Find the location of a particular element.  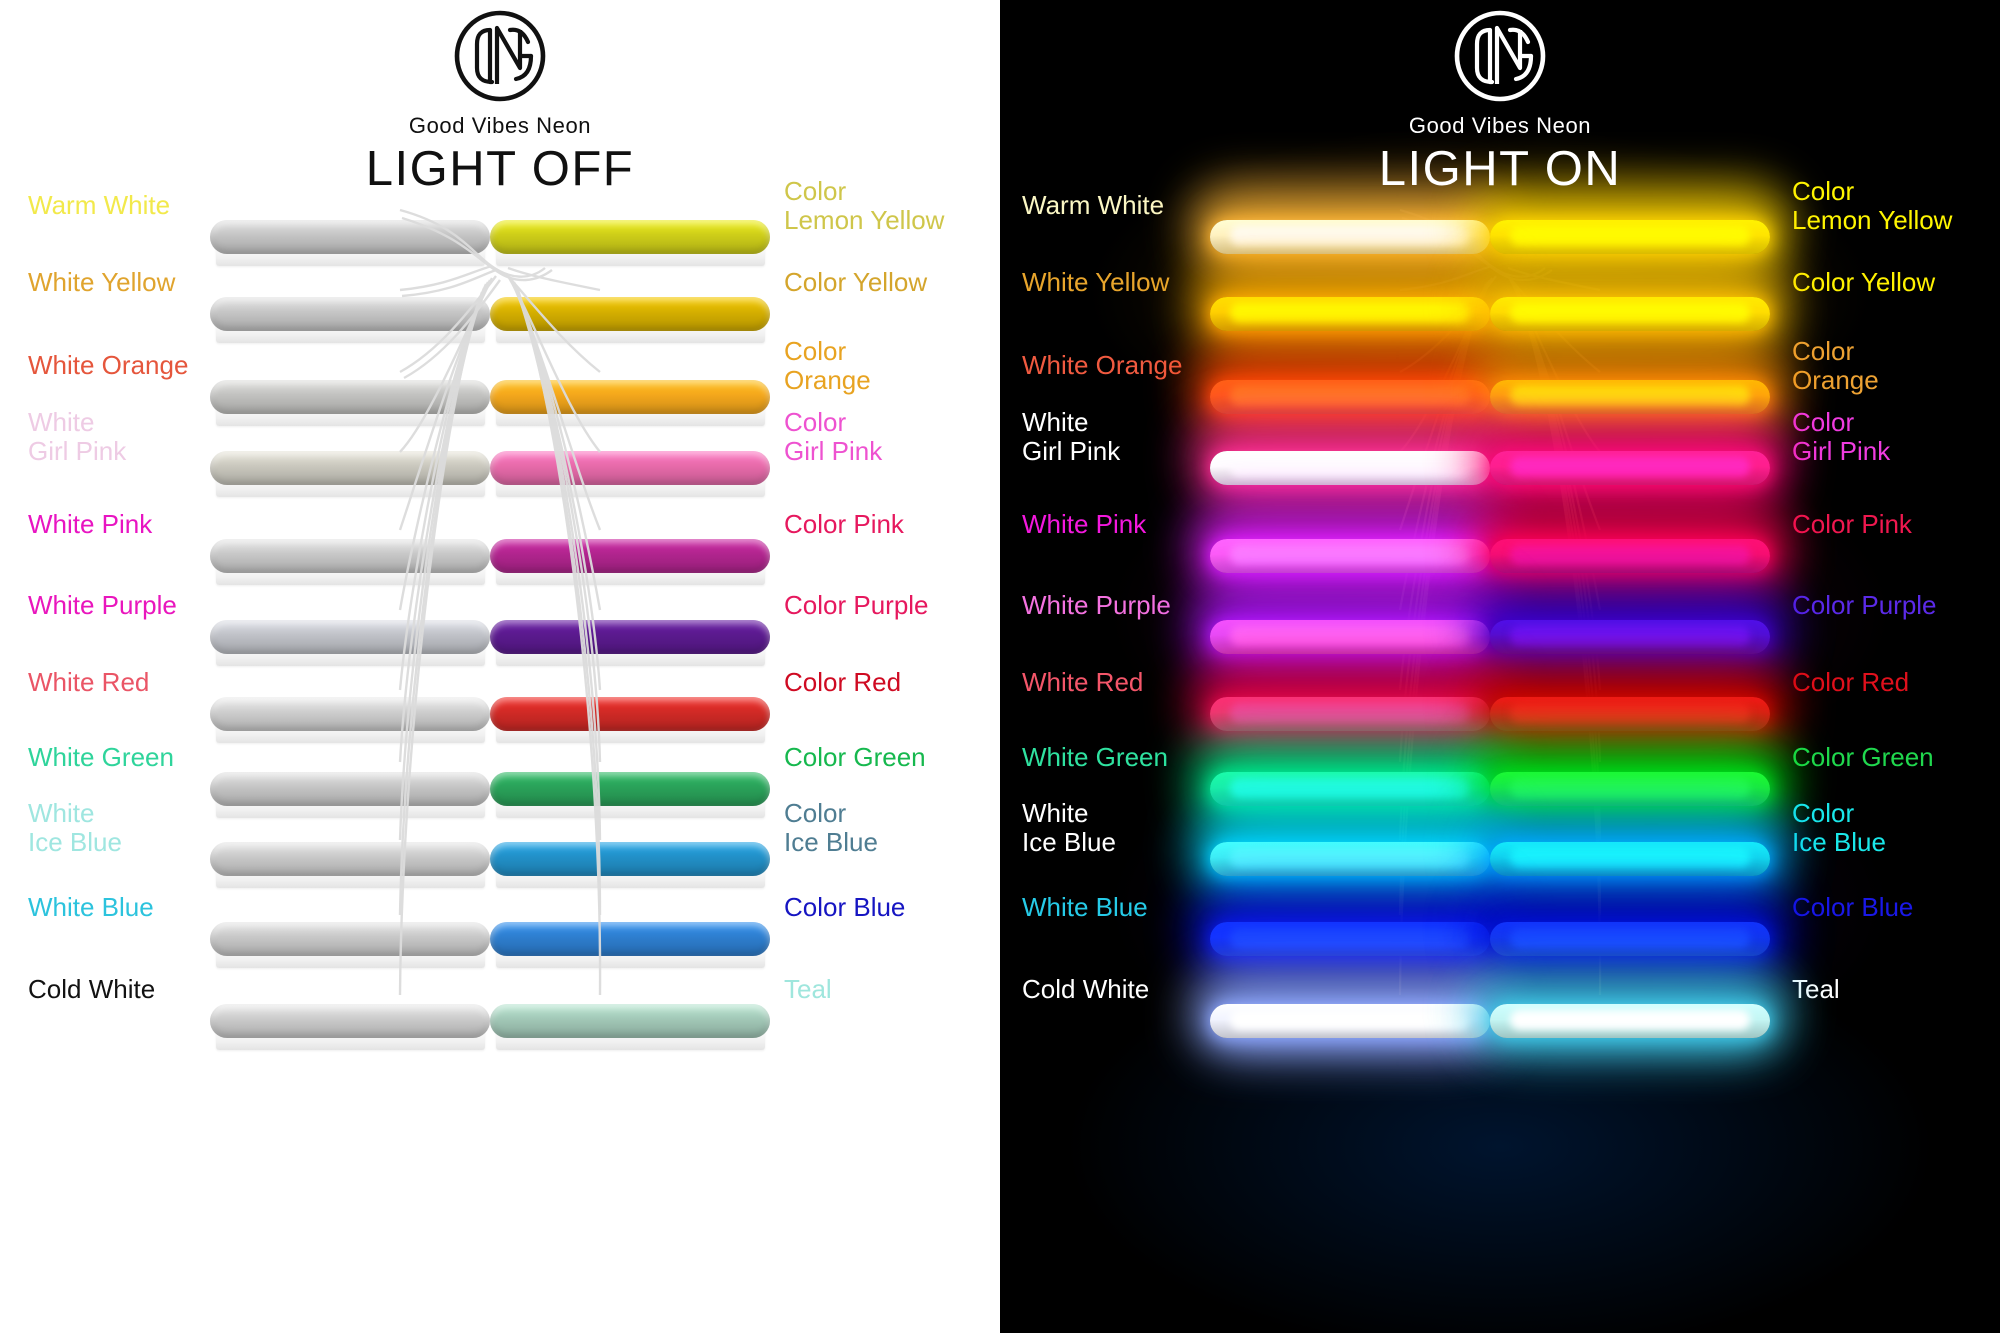

brand-name-off: Good Vibes Neon is located at coordinates (500, 125).